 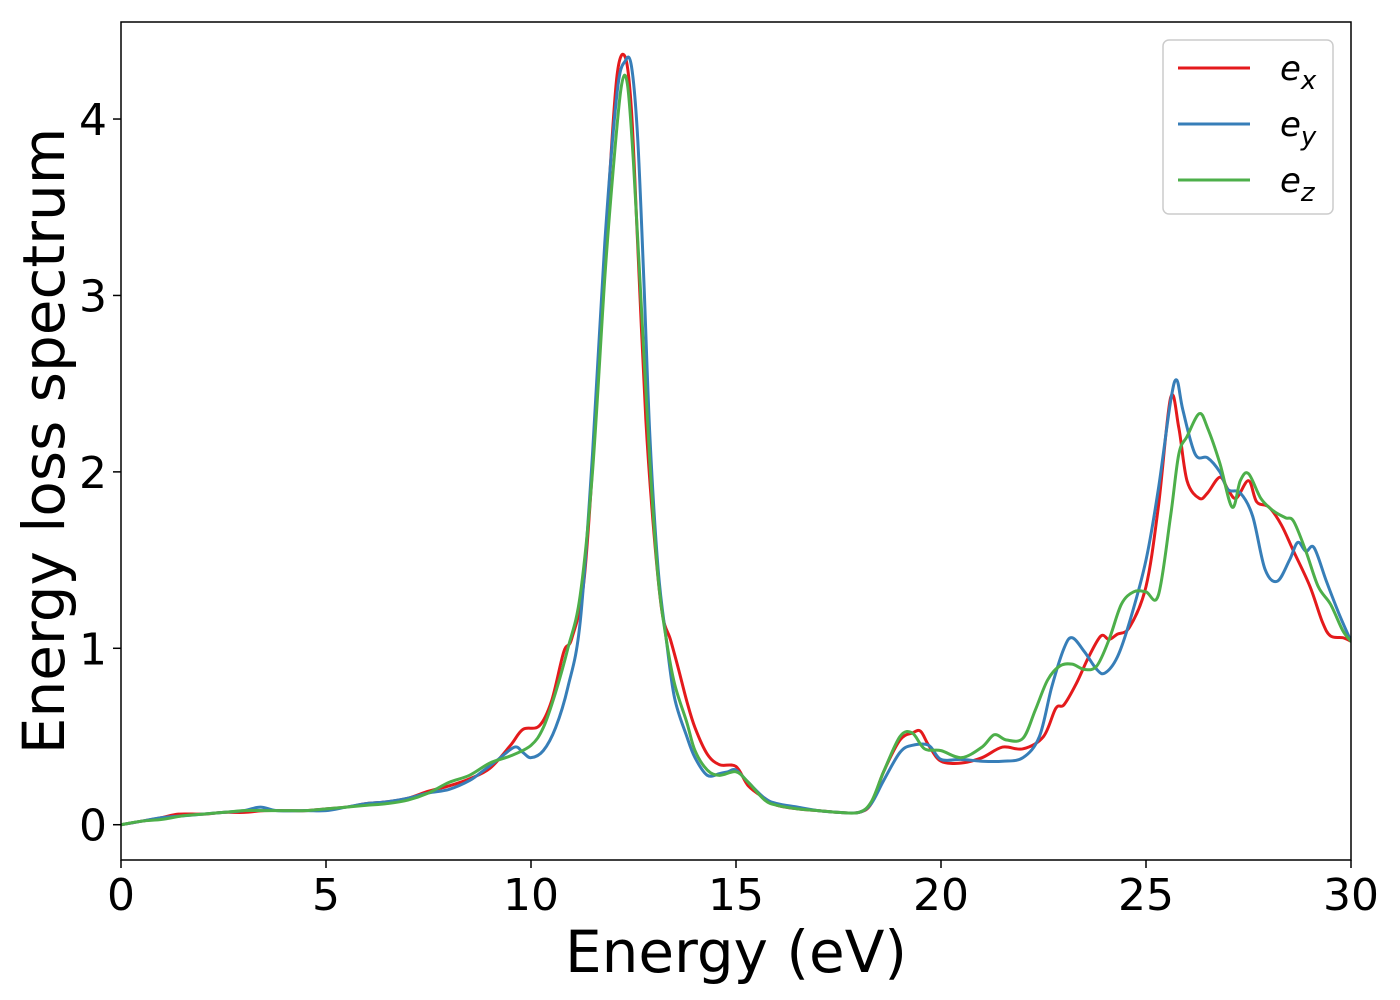 I want to click on x-tick-label: 10, so click(x=531, y=895).